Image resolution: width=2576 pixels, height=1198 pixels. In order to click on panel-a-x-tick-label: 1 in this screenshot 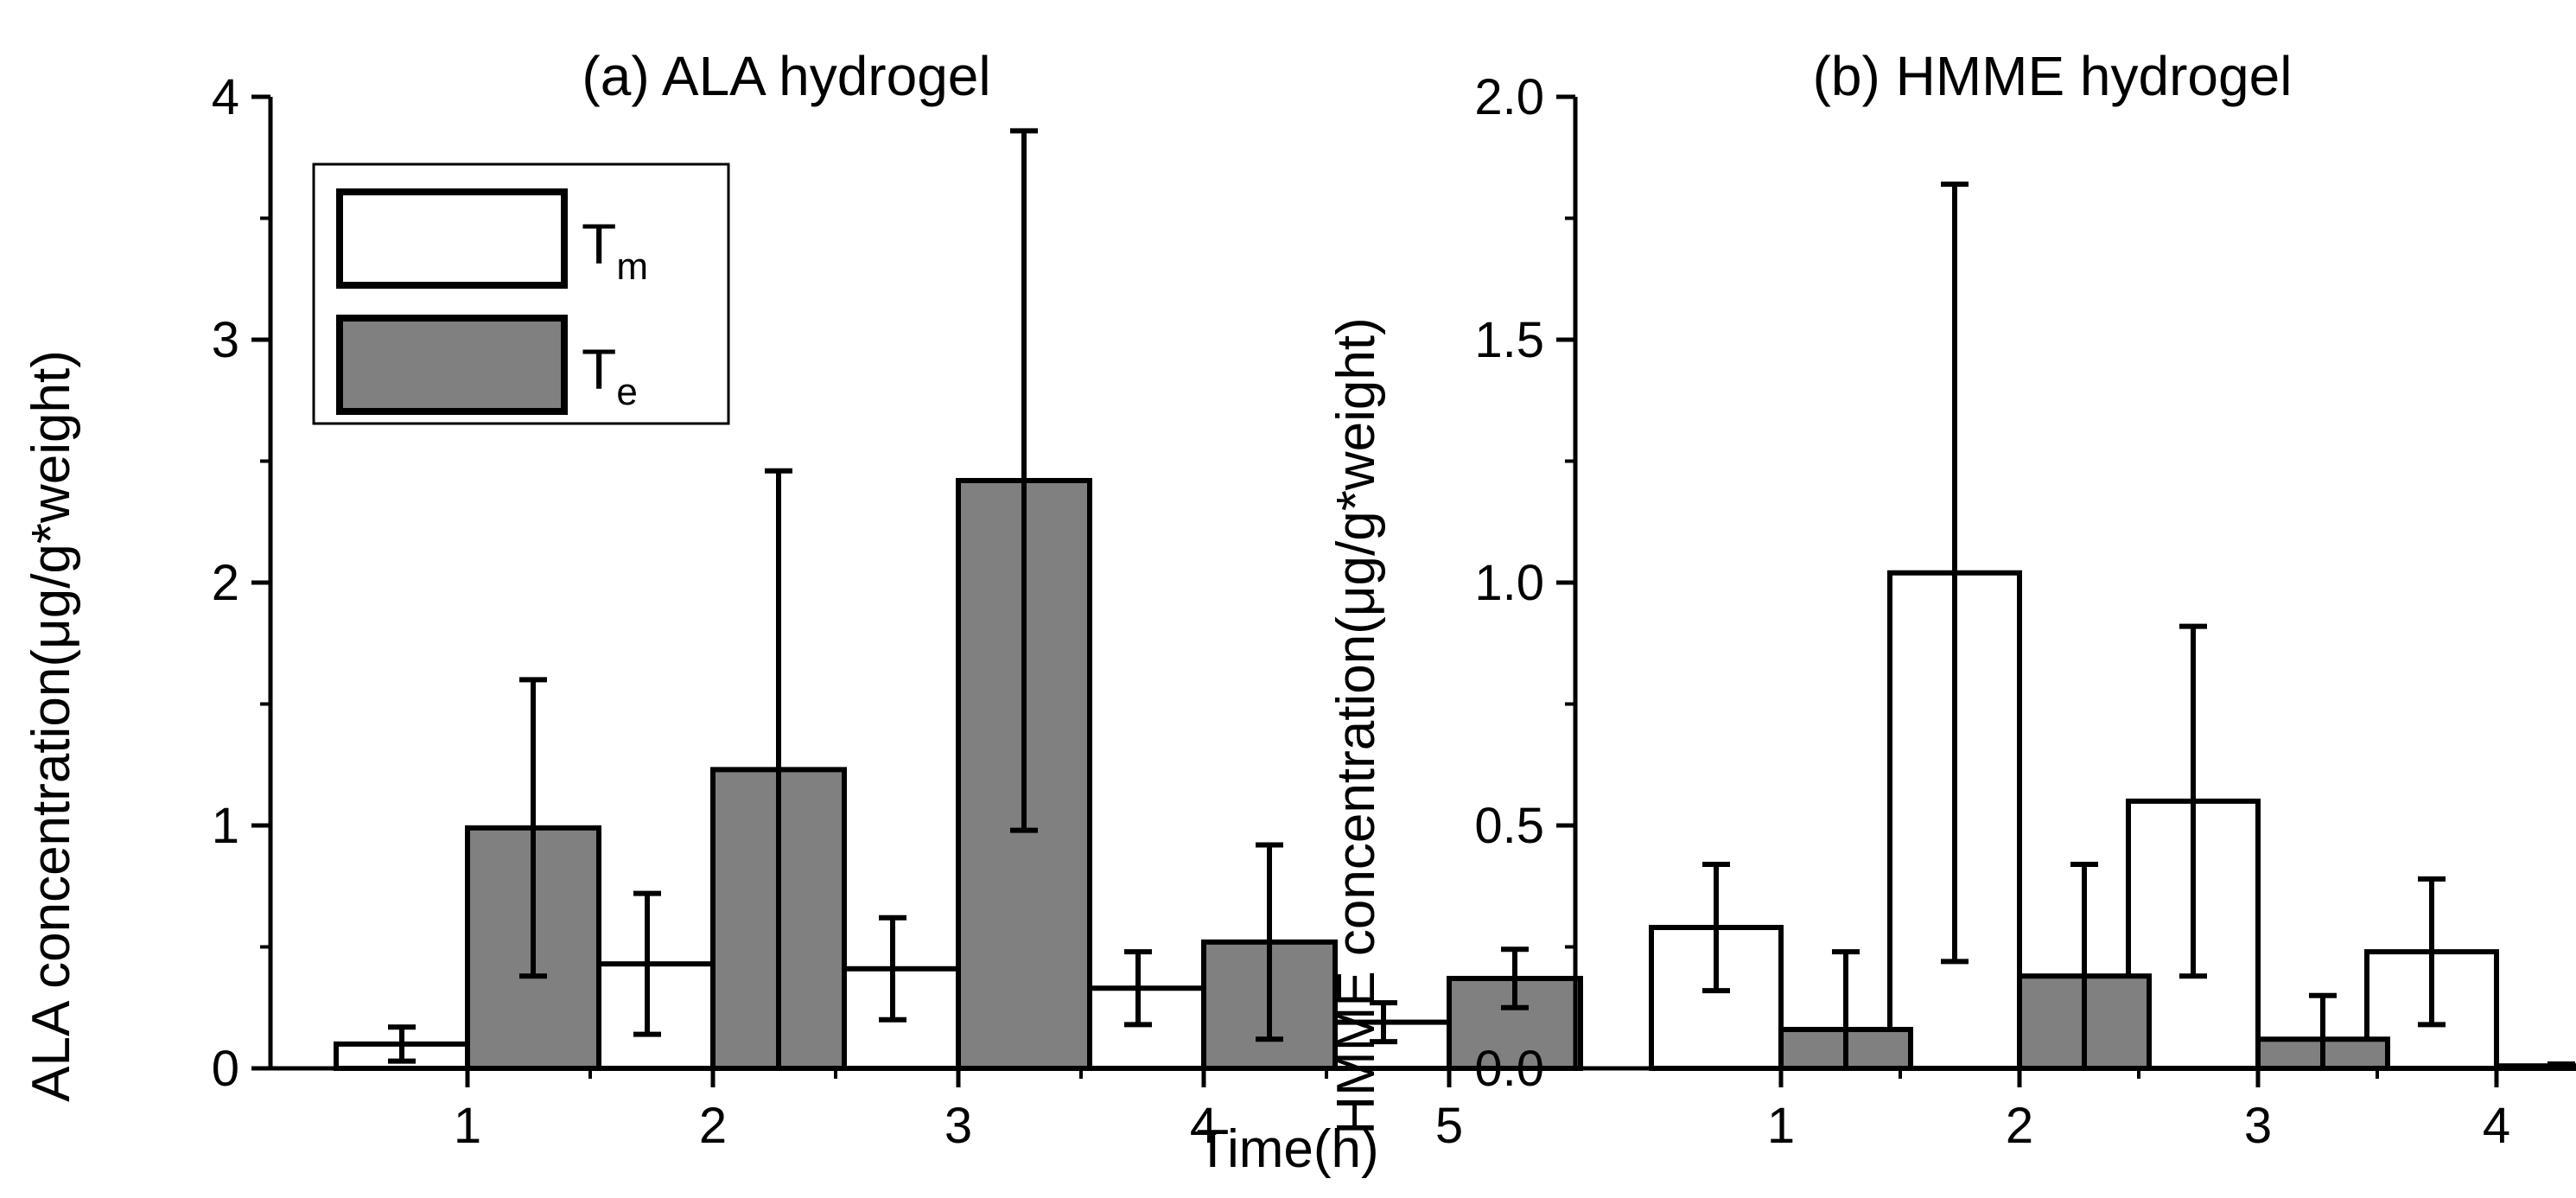, I will do `click(468, 1126)`.